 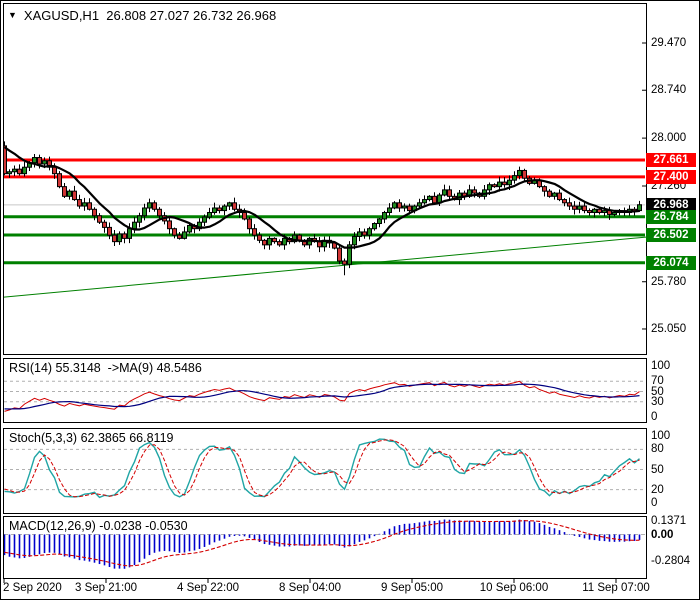 I want to click on time-axis-label: 11 Sep 07:00, so click(x=616, y=588).